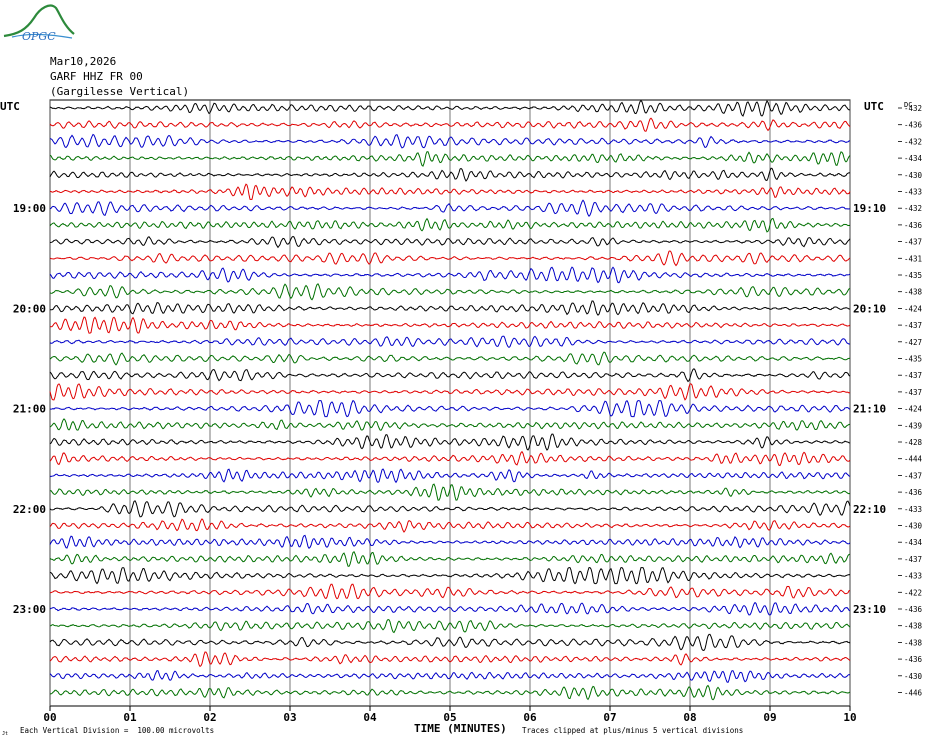  Describe the element at coordinates (913, 425) in the screenshot. I see `dc-offset-label: -439` at that location.